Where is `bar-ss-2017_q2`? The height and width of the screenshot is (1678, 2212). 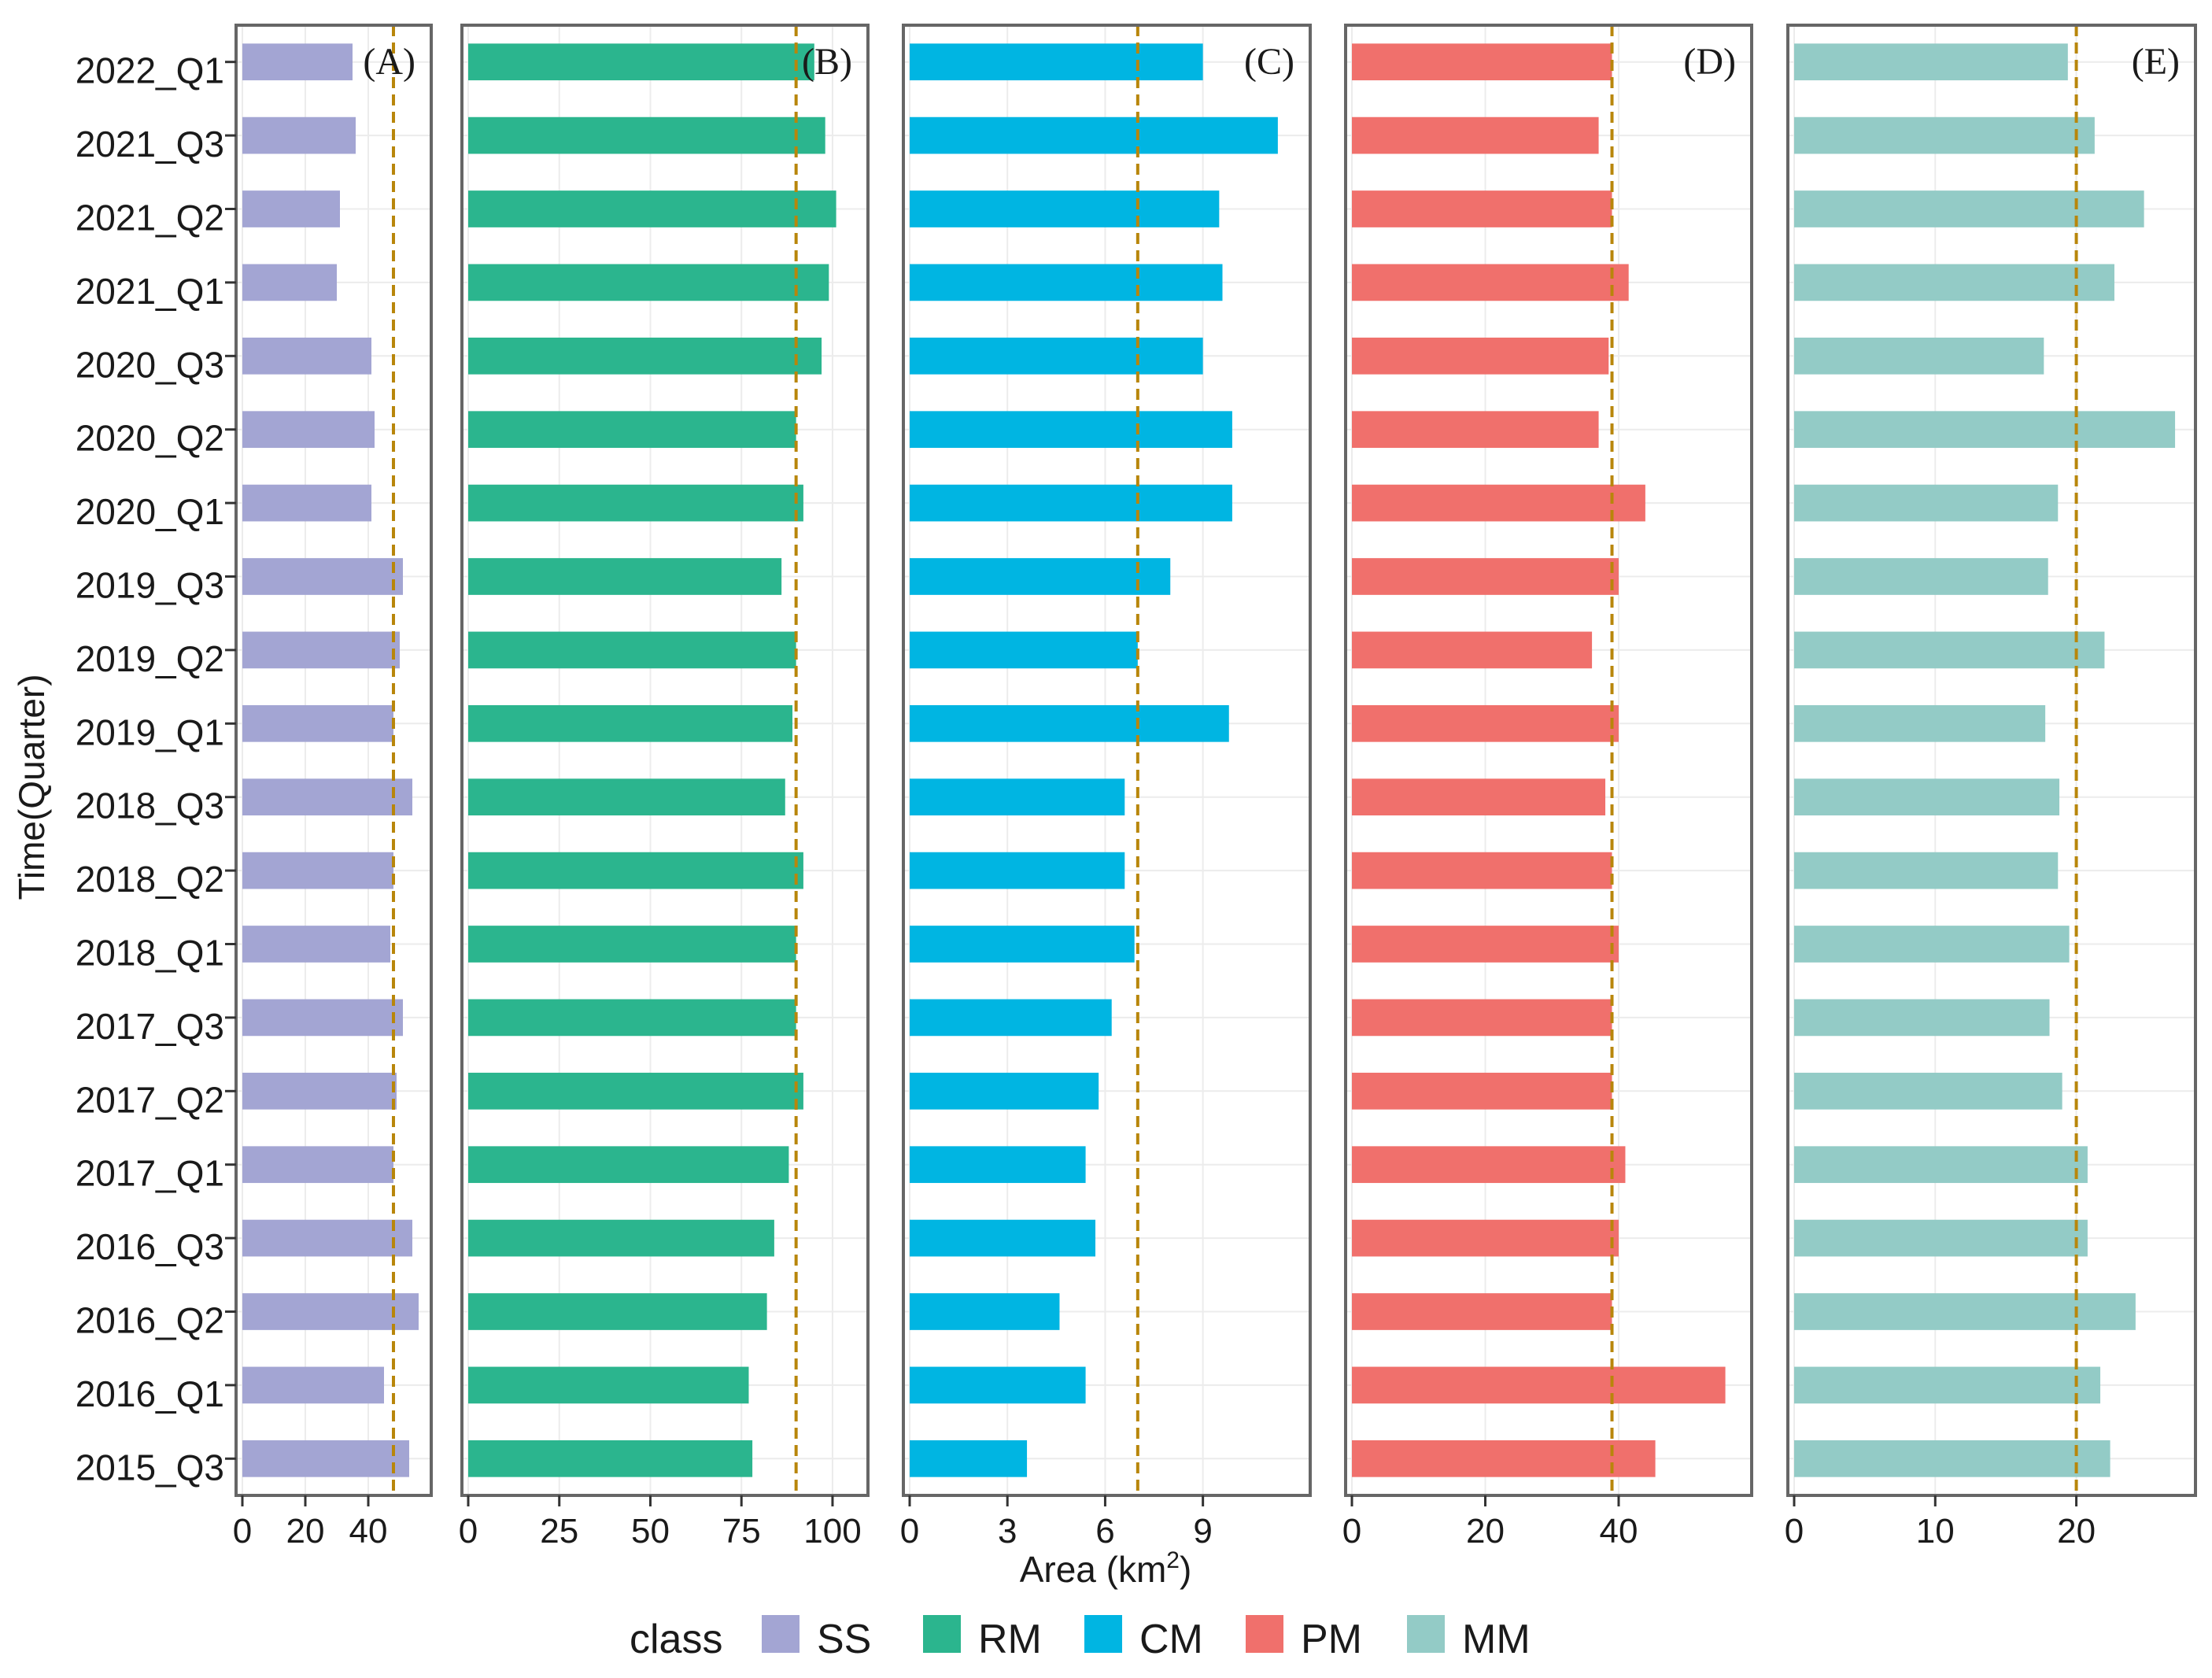
bar-ss-2017_q2 is located at coordinates (319, 1091).